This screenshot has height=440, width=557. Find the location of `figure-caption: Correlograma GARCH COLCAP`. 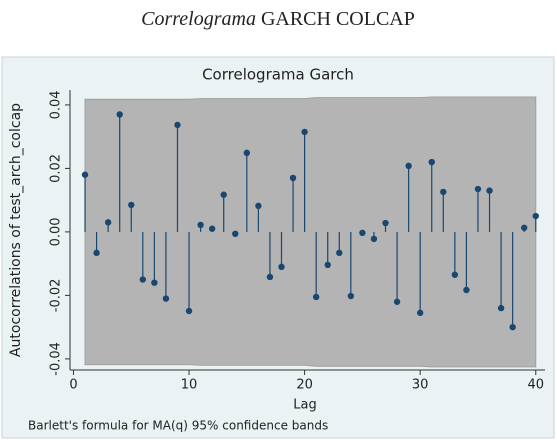

figure-caption: Correlograma GARCH COLCAP is located at coordinates (278, 19).